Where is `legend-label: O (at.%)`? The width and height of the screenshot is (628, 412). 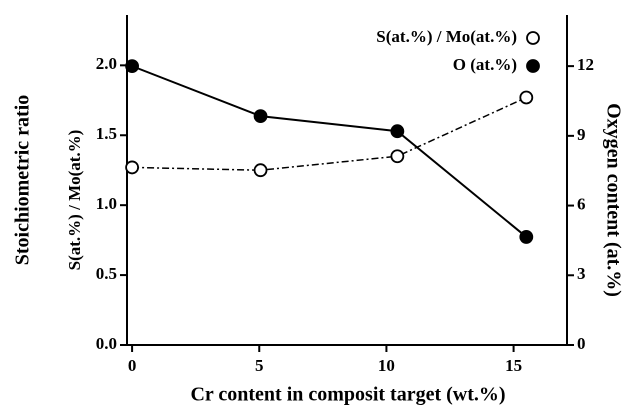 legend-label: O (at.%) is located at coordinates (485, 64).